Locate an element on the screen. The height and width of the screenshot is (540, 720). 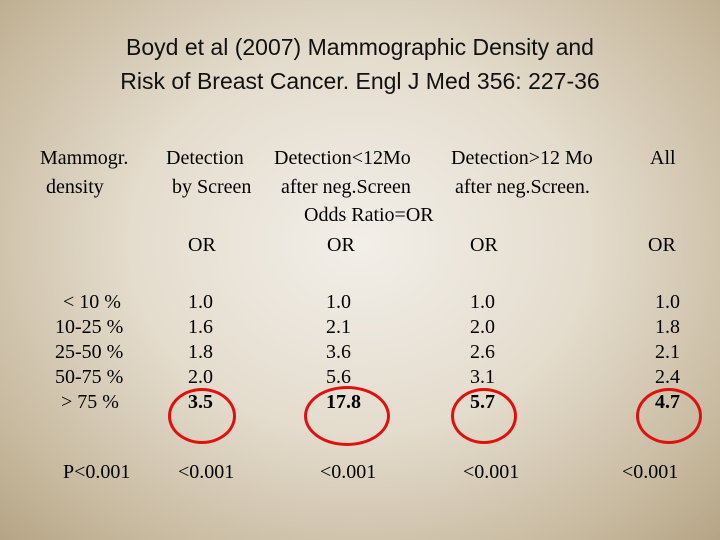
screen-cell: 1.8 is located at coordinates (200, 352).